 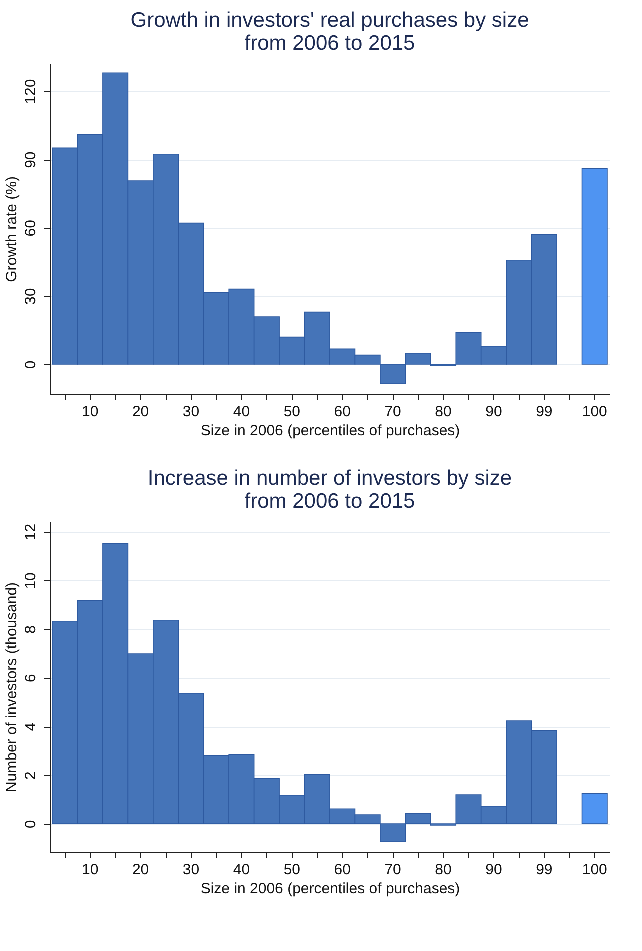 What do you see at coordinates (31, 91) in the screenshot?
I see `y-tick-label: 120` at bounding box center [31, 91].